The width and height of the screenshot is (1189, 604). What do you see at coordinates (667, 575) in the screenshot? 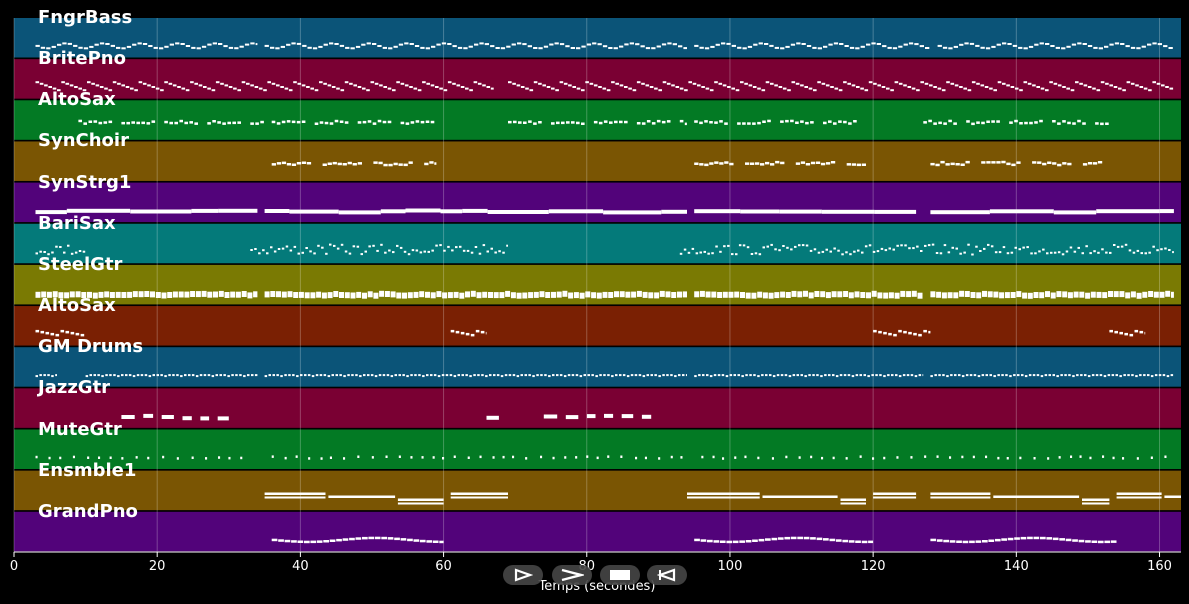
I see `rewind-button` at bounding box center [667, 575].